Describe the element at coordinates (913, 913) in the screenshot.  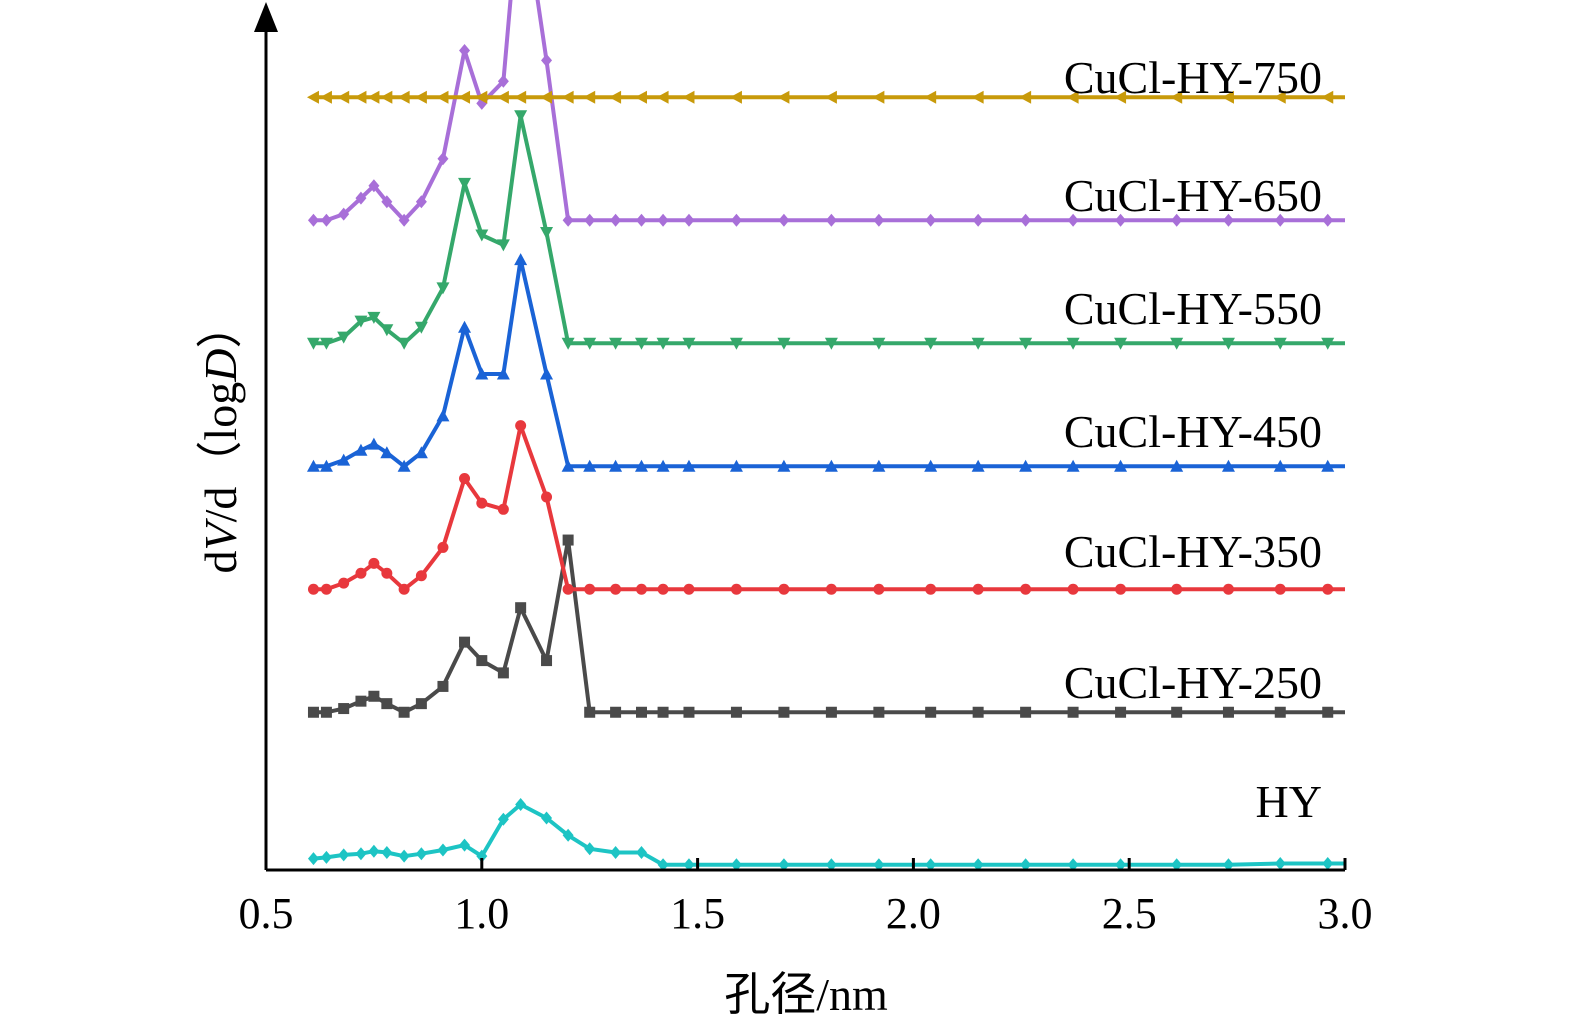
I see `x-tick-label: 2.0` at that location.